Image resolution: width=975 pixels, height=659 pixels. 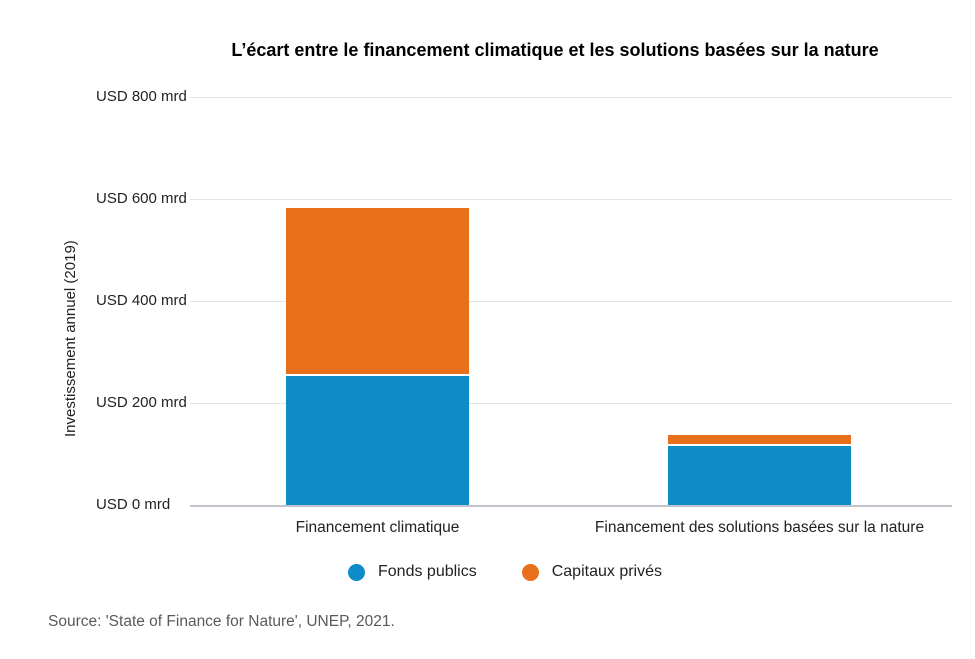 I want to click on y-axis-title: Investissement annuel (2019), so click(x=70, y=338).